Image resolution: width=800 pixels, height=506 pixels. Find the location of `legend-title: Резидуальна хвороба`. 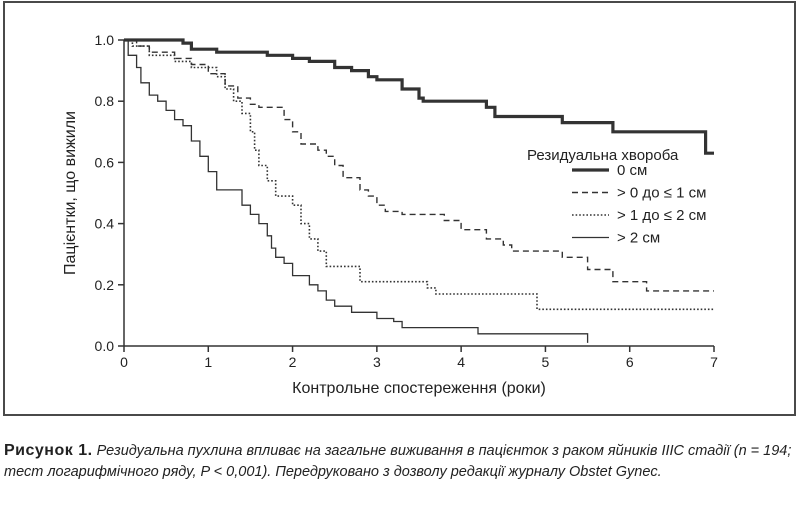

legend-title: Резидуальна хвороба is located at coordinates (603, 155).